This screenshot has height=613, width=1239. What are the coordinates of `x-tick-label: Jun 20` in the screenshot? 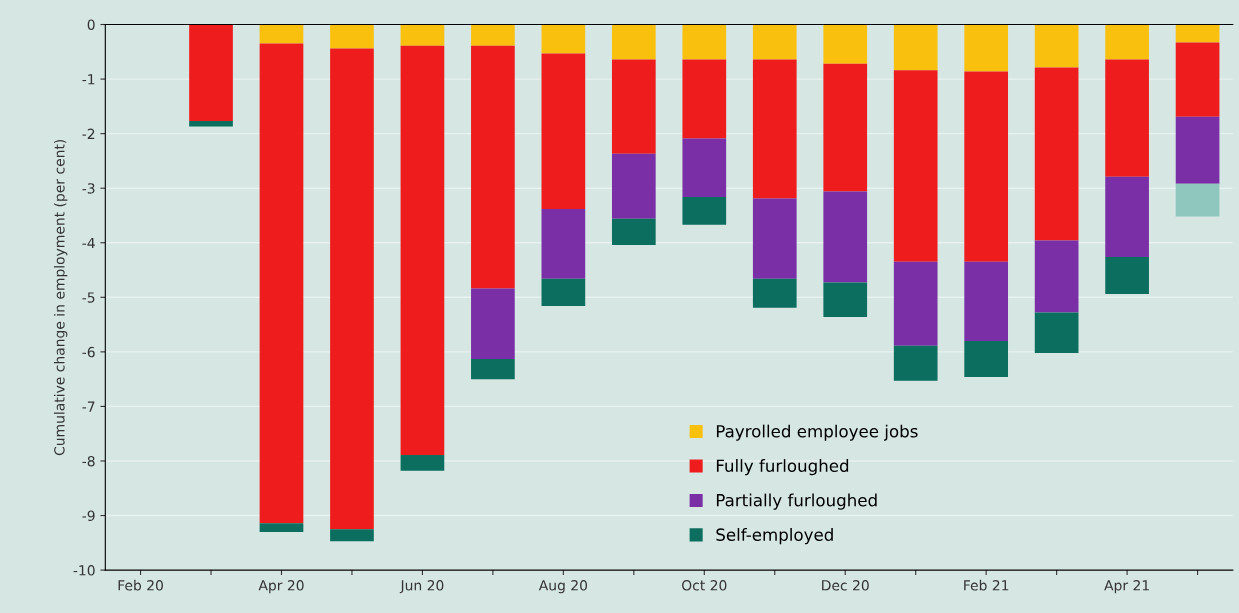 It's located at (421, 587).